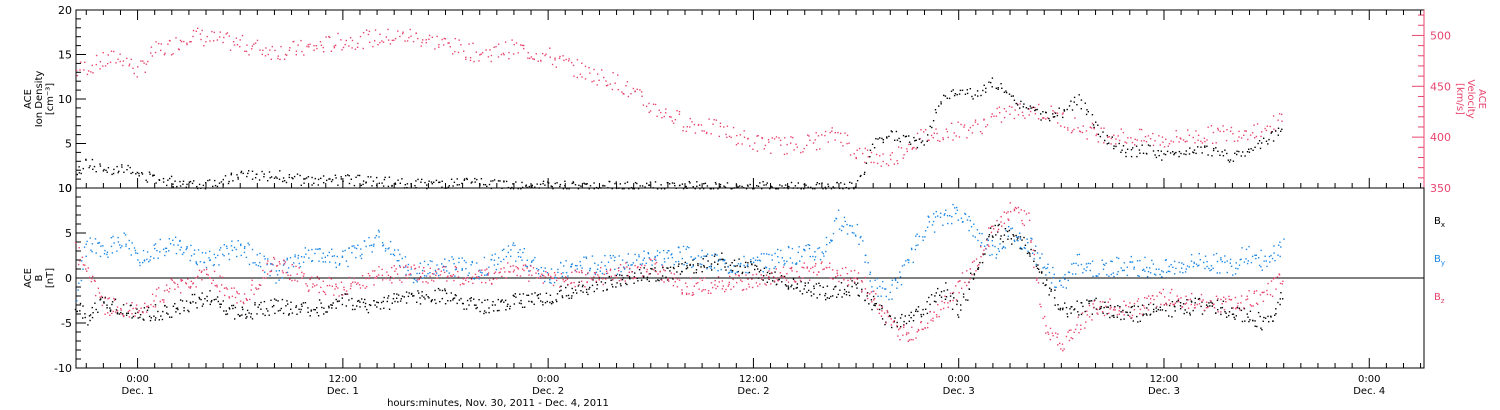 Image resolution: width=1500 pixels, height=410 pixels. Describe the element at coordinates (1369, 379) in the screenshot. I see `time-tick-label: 0:00` at that location.